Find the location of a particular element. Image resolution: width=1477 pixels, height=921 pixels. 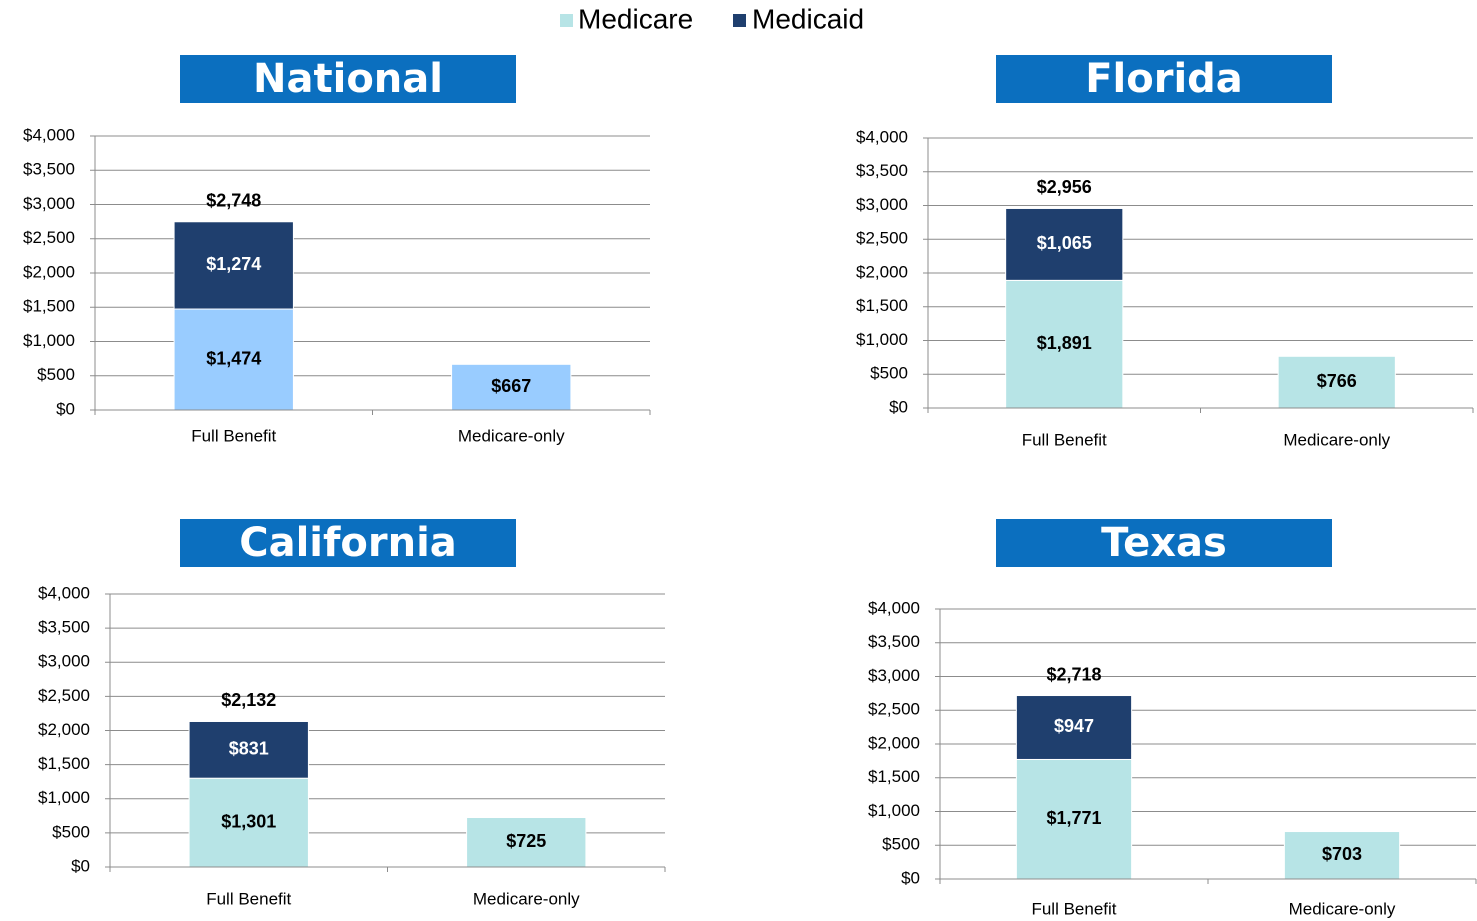

value-label: $831 is located at coordinates (249, 749).